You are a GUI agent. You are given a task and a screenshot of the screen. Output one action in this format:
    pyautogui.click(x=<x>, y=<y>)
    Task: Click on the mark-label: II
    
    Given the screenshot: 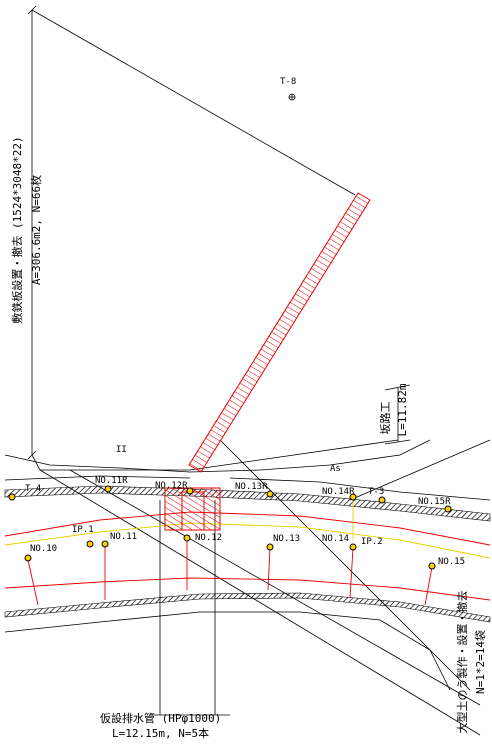 What is the action you would take?
    pyautogui.click(x=121, y=450)
    